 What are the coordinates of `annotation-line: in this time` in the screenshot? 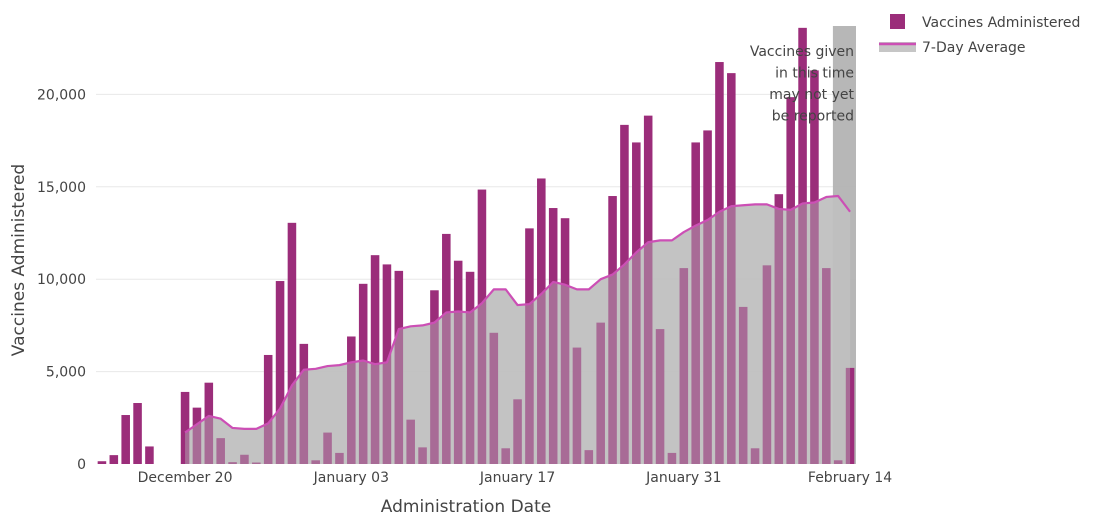 It's located at (814, 74).